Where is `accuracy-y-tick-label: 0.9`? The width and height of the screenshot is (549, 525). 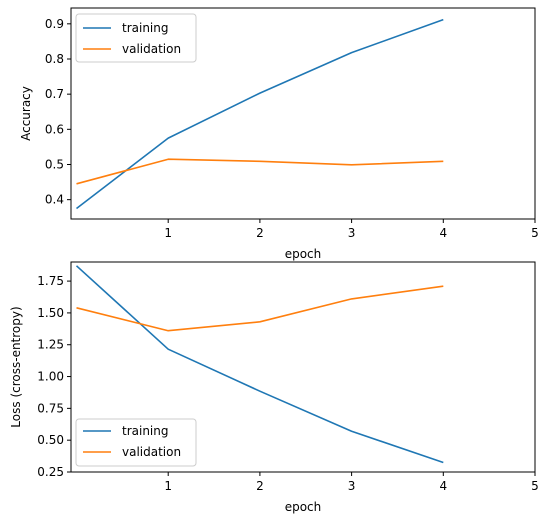 accuracy-y-tick-label: 0.9 is located at coordinates (54, 24).